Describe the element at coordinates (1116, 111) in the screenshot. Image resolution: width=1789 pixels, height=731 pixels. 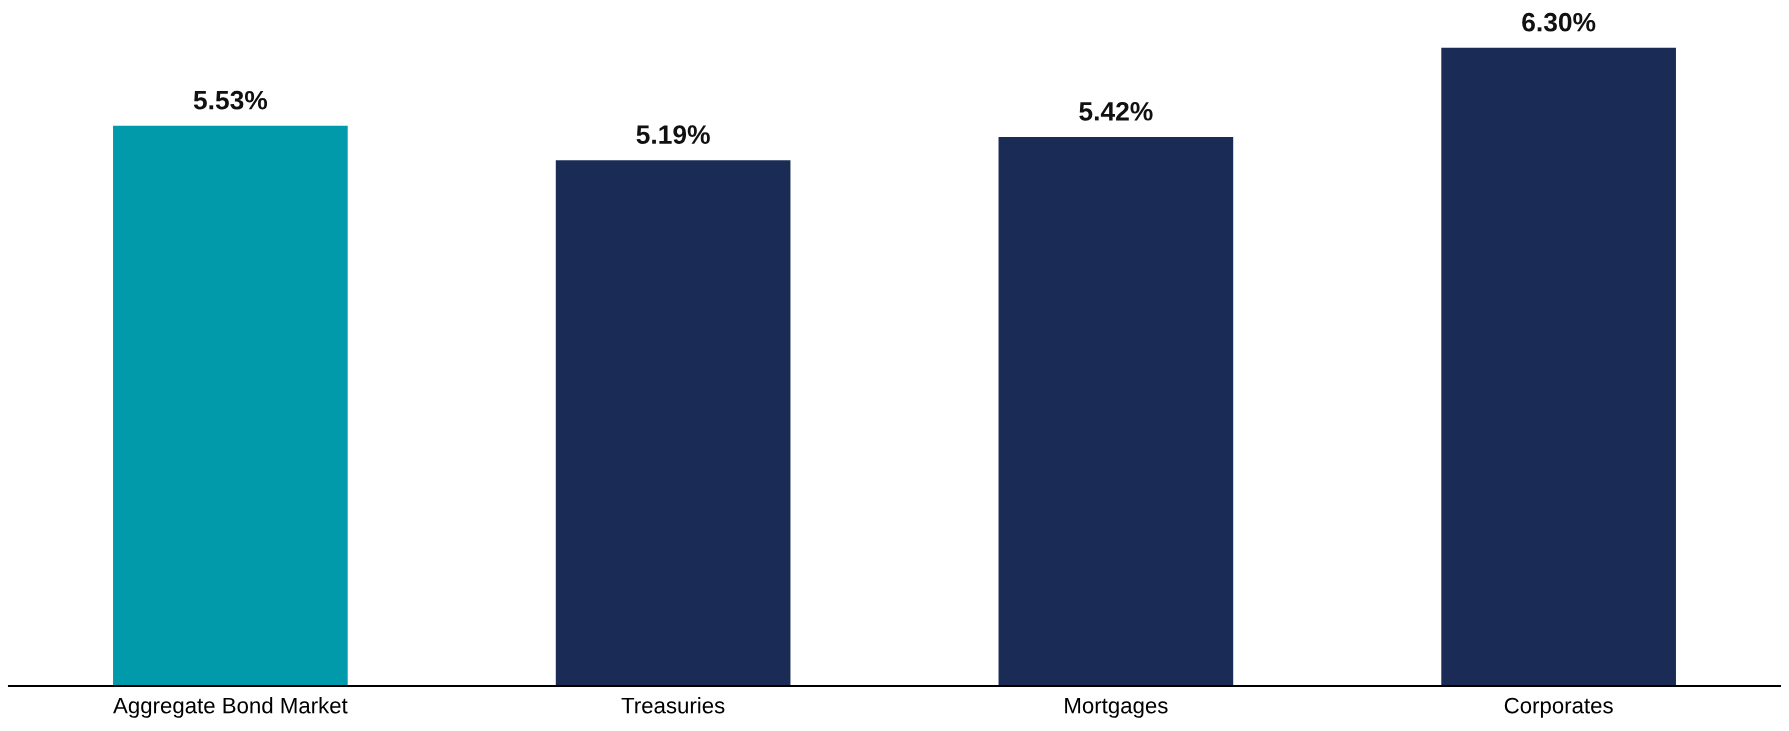
I see `data-label: 5.42%` at that location.